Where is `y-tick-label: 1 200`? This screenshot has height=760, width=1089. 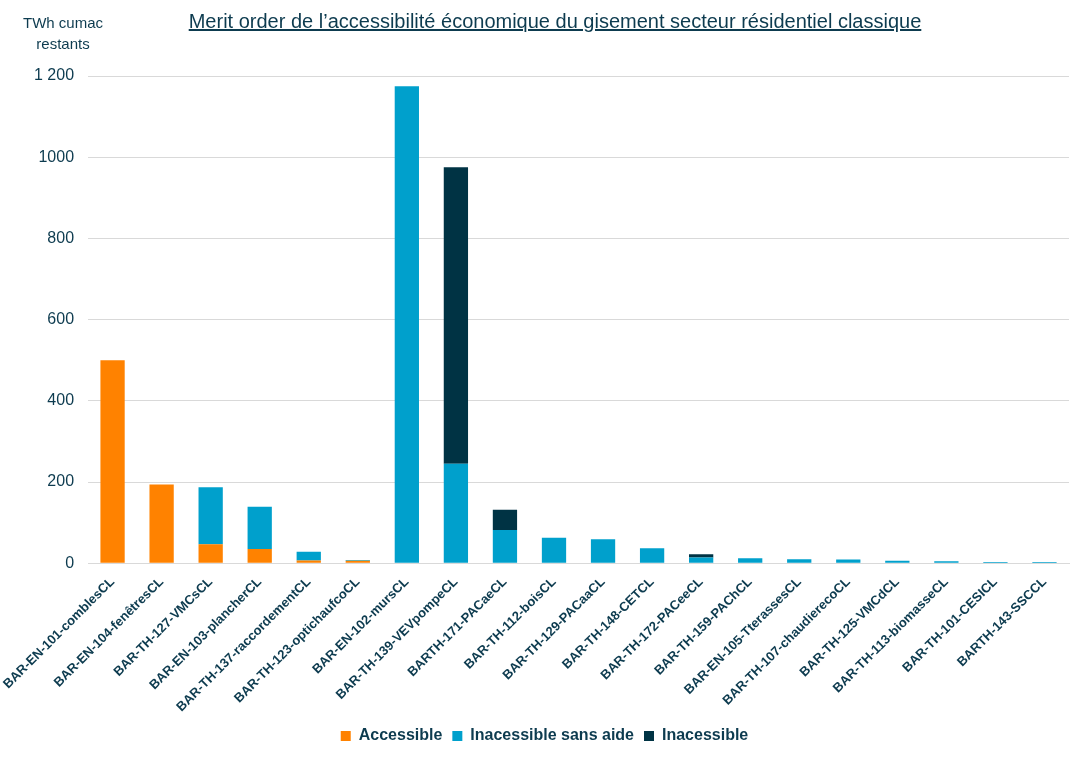 y-tick-label: 1 200 is located at coordinates (54, 75).